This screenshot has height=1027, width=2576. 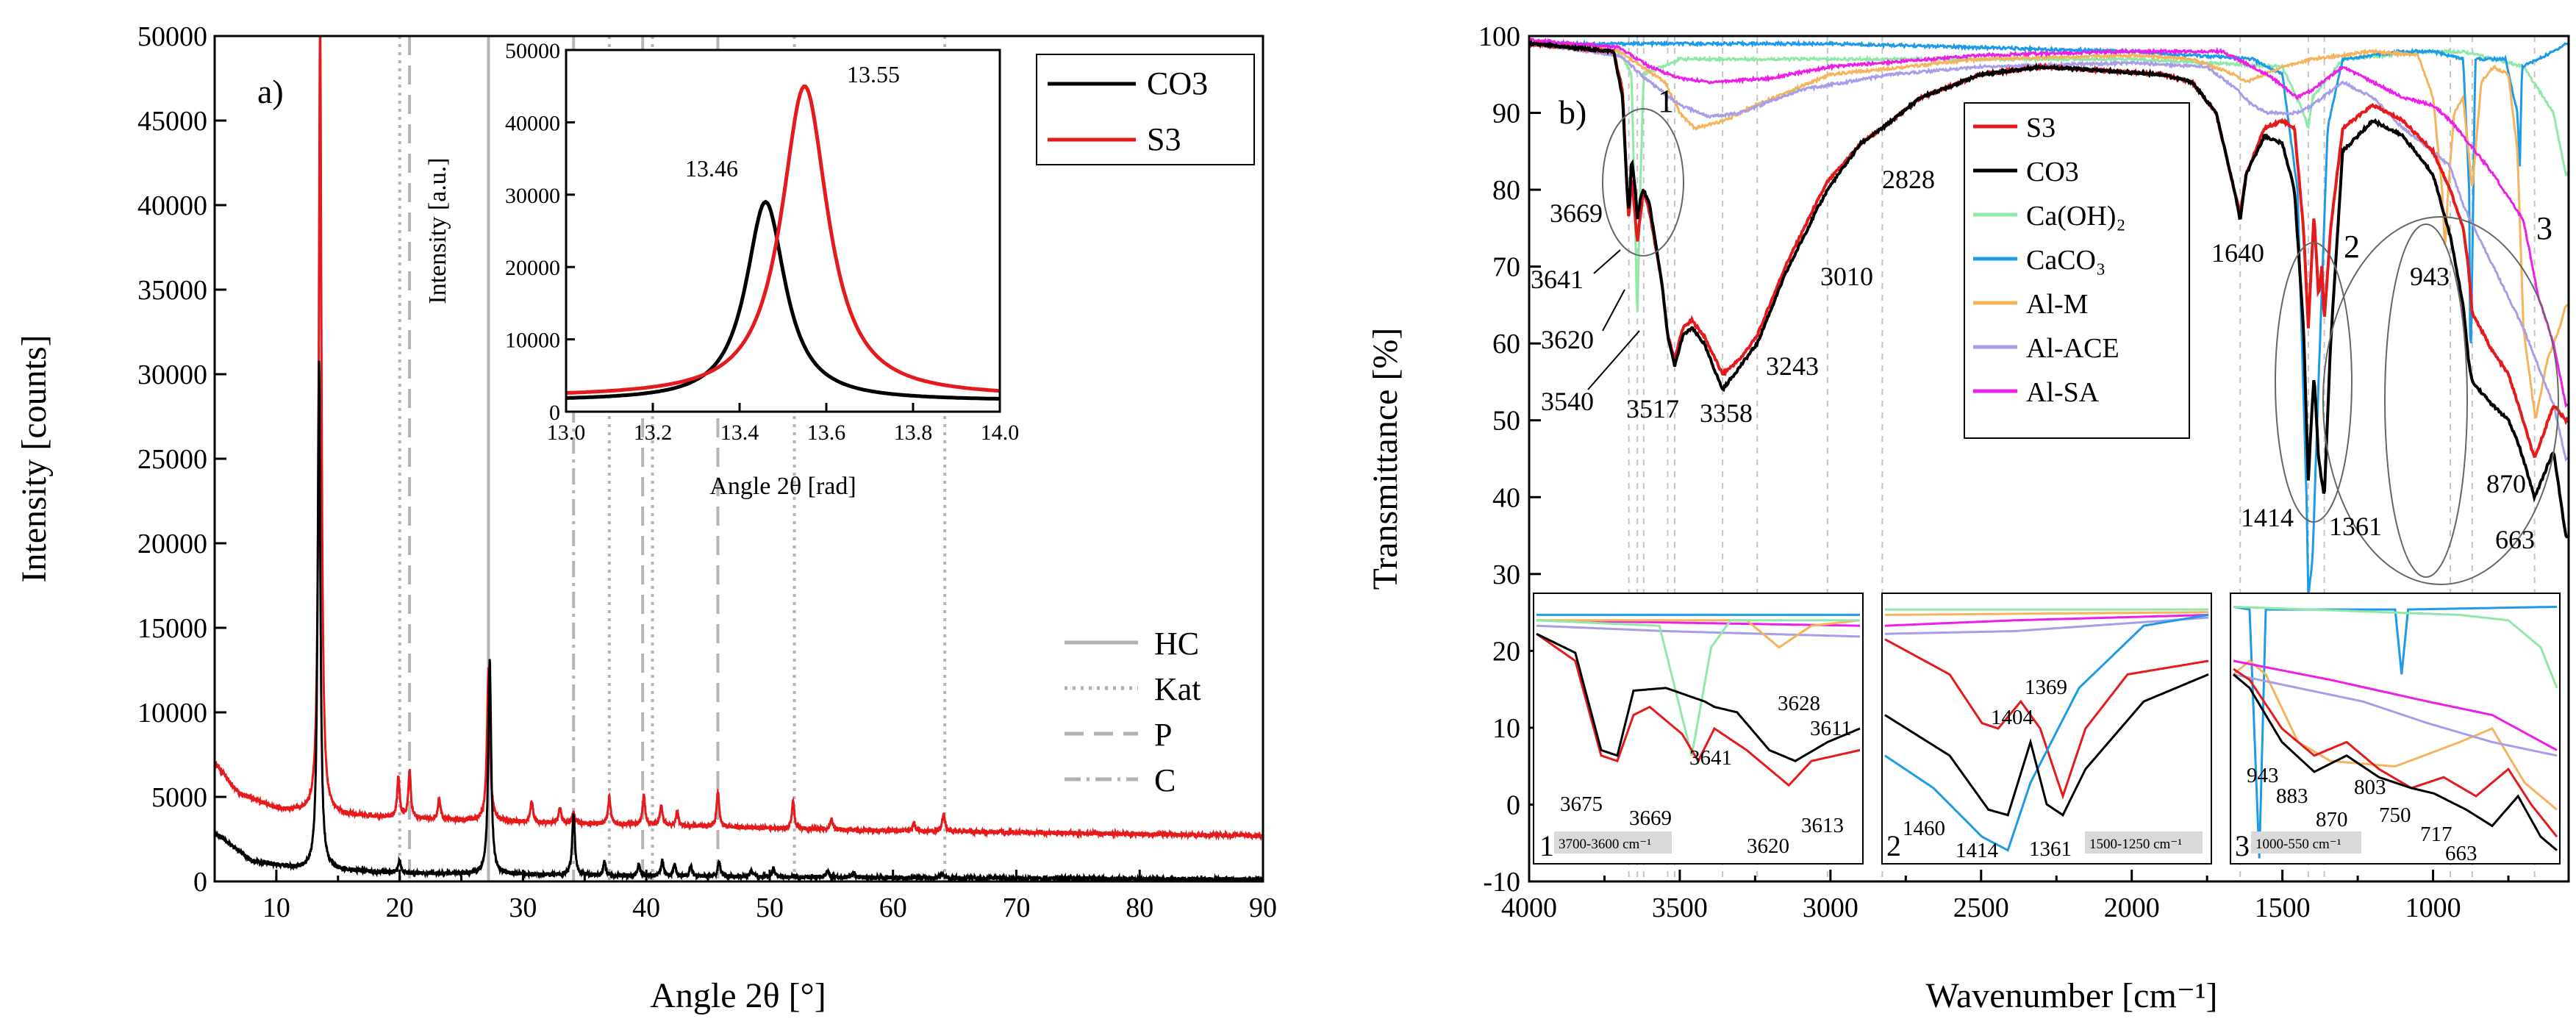 I want to click on b-inset-3-label: 3, so click(x=2242, y=845).